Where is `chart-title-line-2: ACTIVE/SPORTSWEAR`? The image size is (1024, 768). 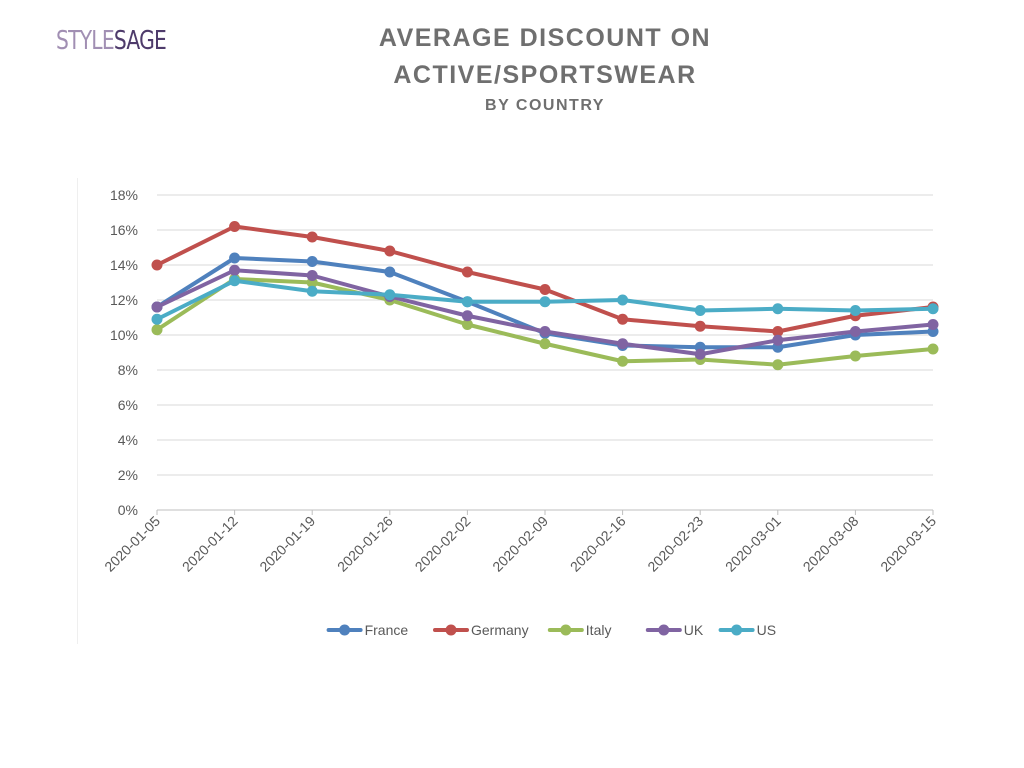 chart-title-line-2: ACTIVE/SPORTSWEAR is located at coordinates (545, 75).